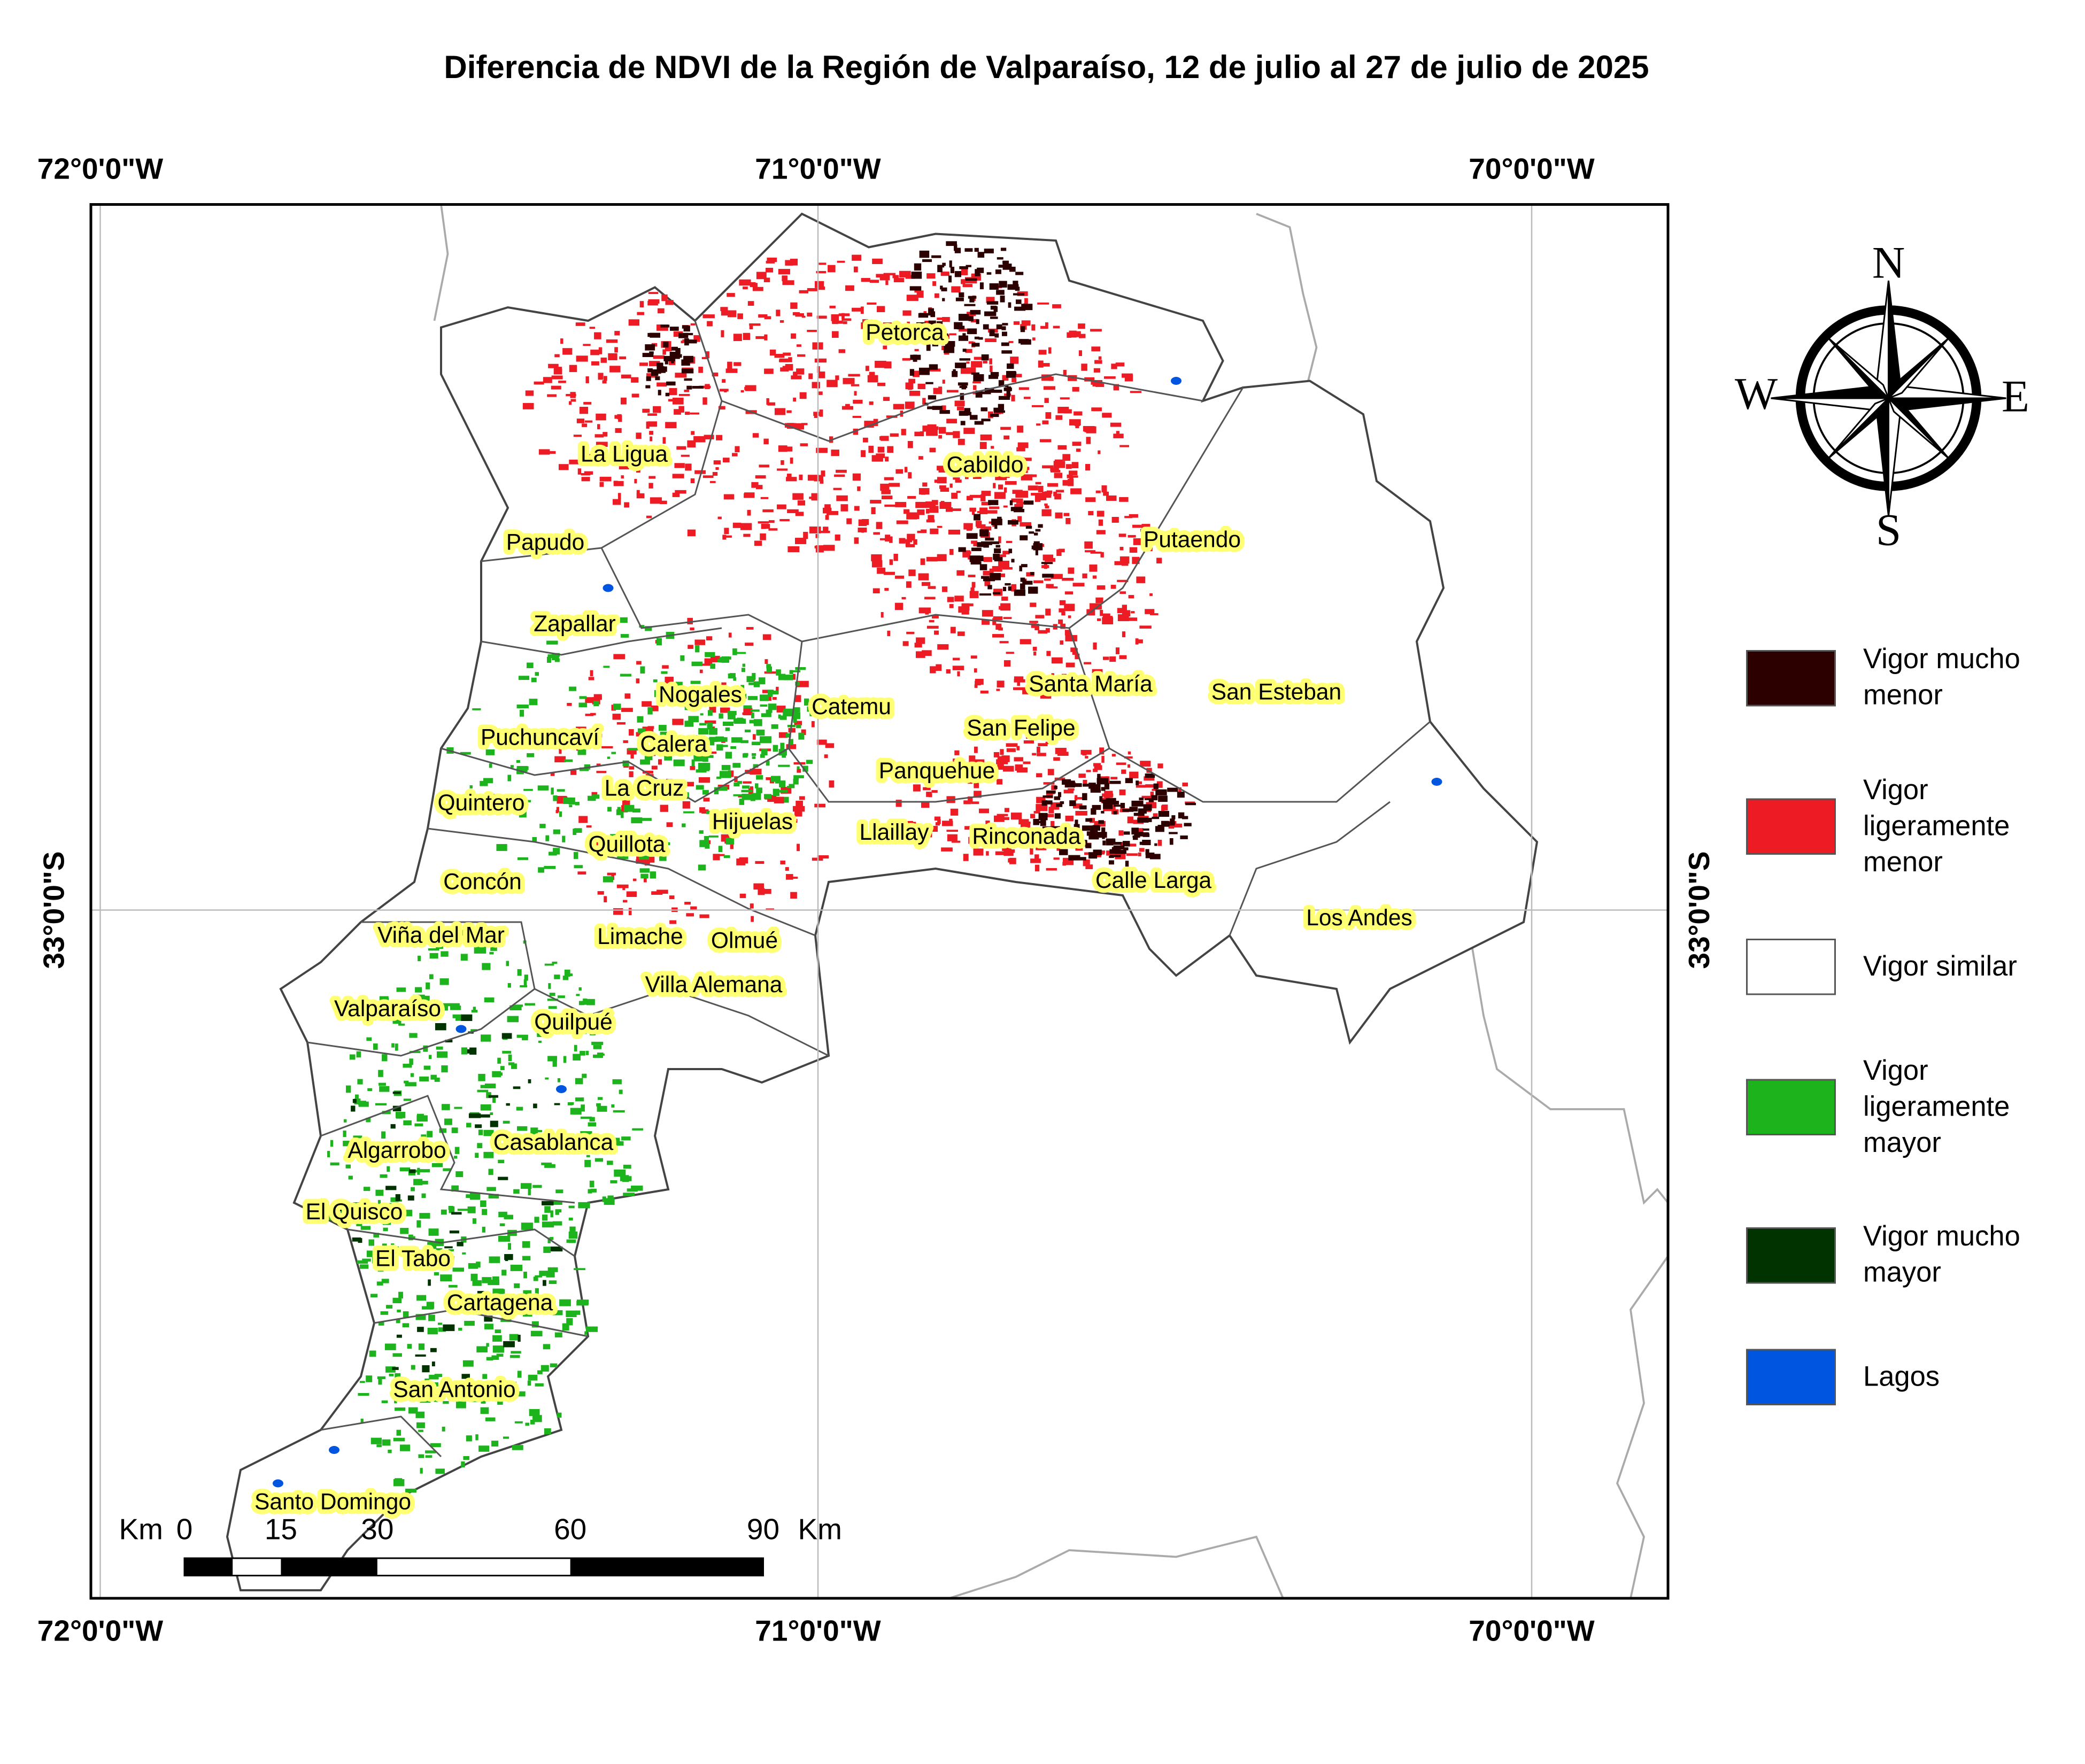 The image size is (2085, 1764). What do you see at coordinates (1940, 966) in the screenshot?
I see `legend-label-box: Vigor similar` at bounding box center [1940, 966].